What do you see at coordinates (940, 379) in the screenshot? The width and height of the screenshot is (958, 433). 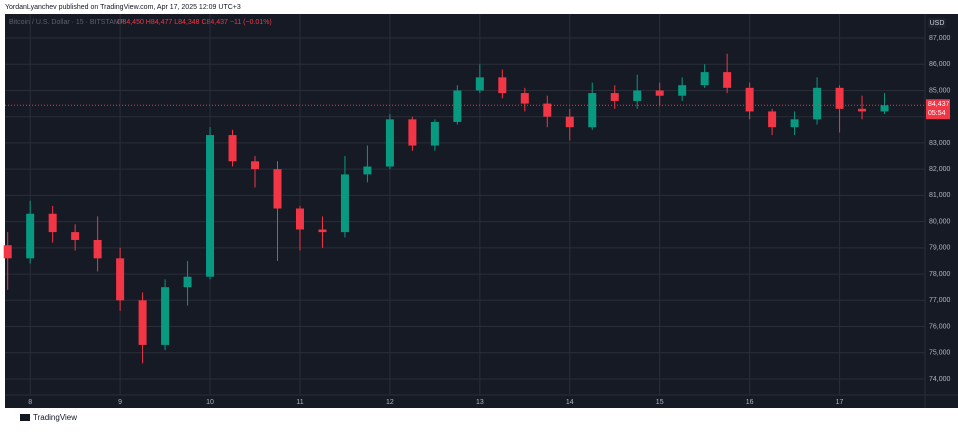 I see `y-tick-label: 74,000` at bounding box center [940, 379].